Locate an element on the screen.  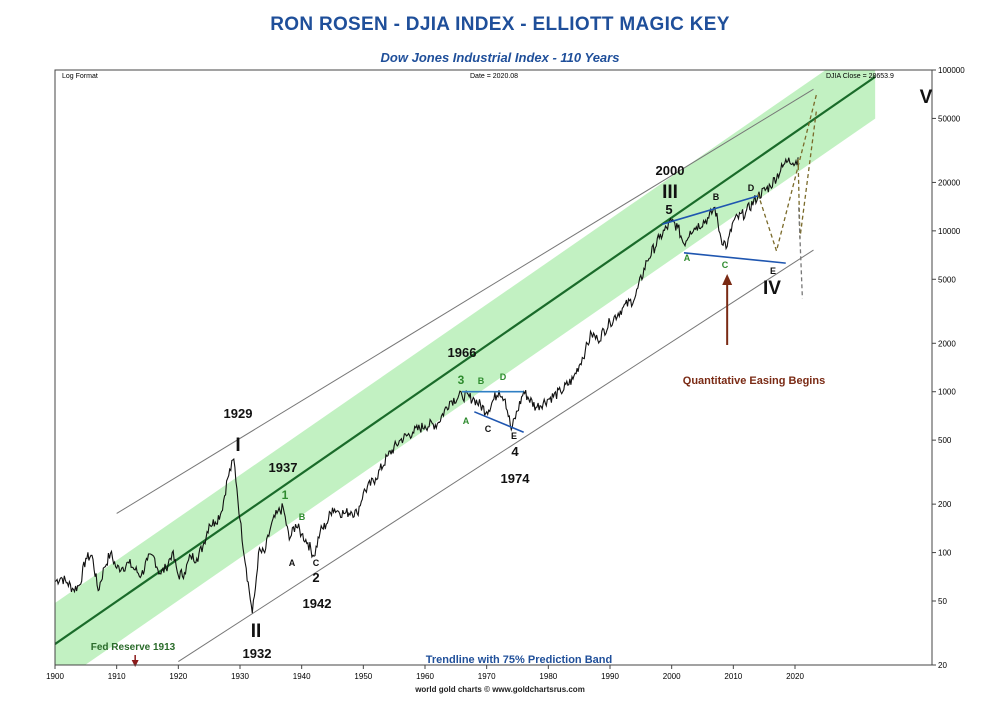
x-tick-label-1970: 1970 is located at coordinates (487, 676).